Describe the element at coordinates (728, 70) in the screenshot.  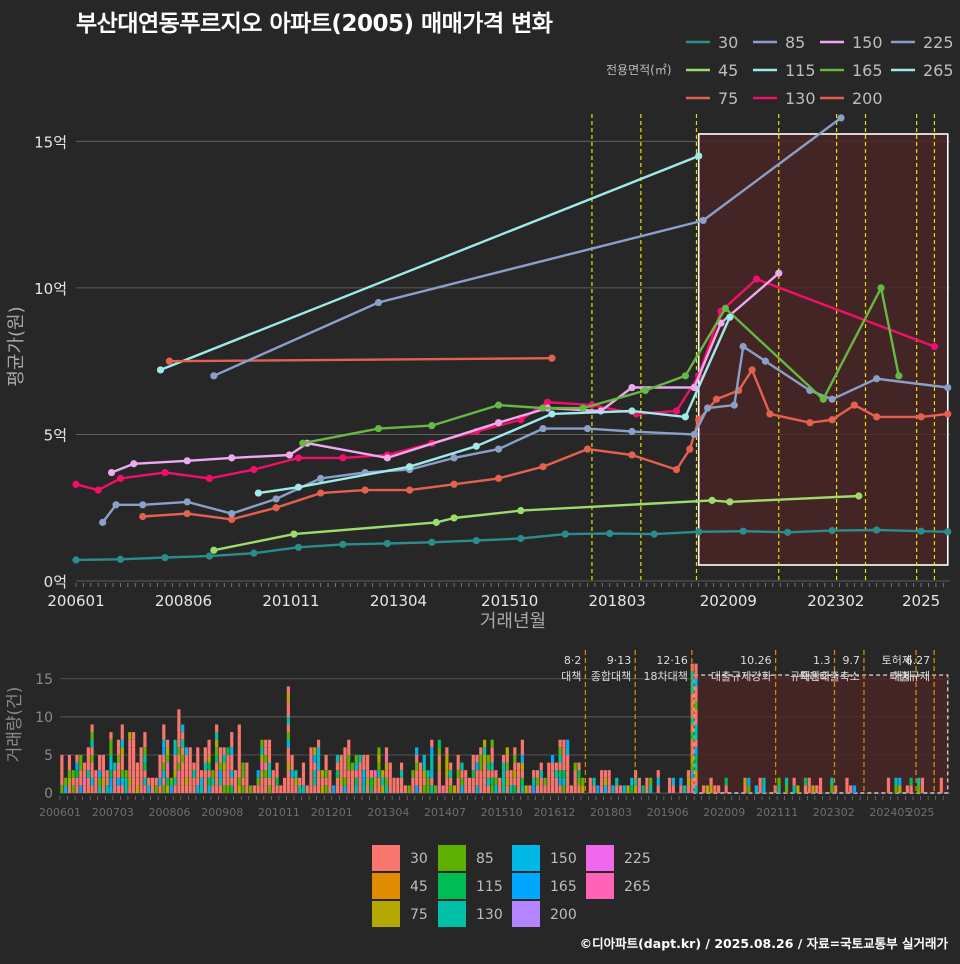
I see `legend-label: 45` at that location.